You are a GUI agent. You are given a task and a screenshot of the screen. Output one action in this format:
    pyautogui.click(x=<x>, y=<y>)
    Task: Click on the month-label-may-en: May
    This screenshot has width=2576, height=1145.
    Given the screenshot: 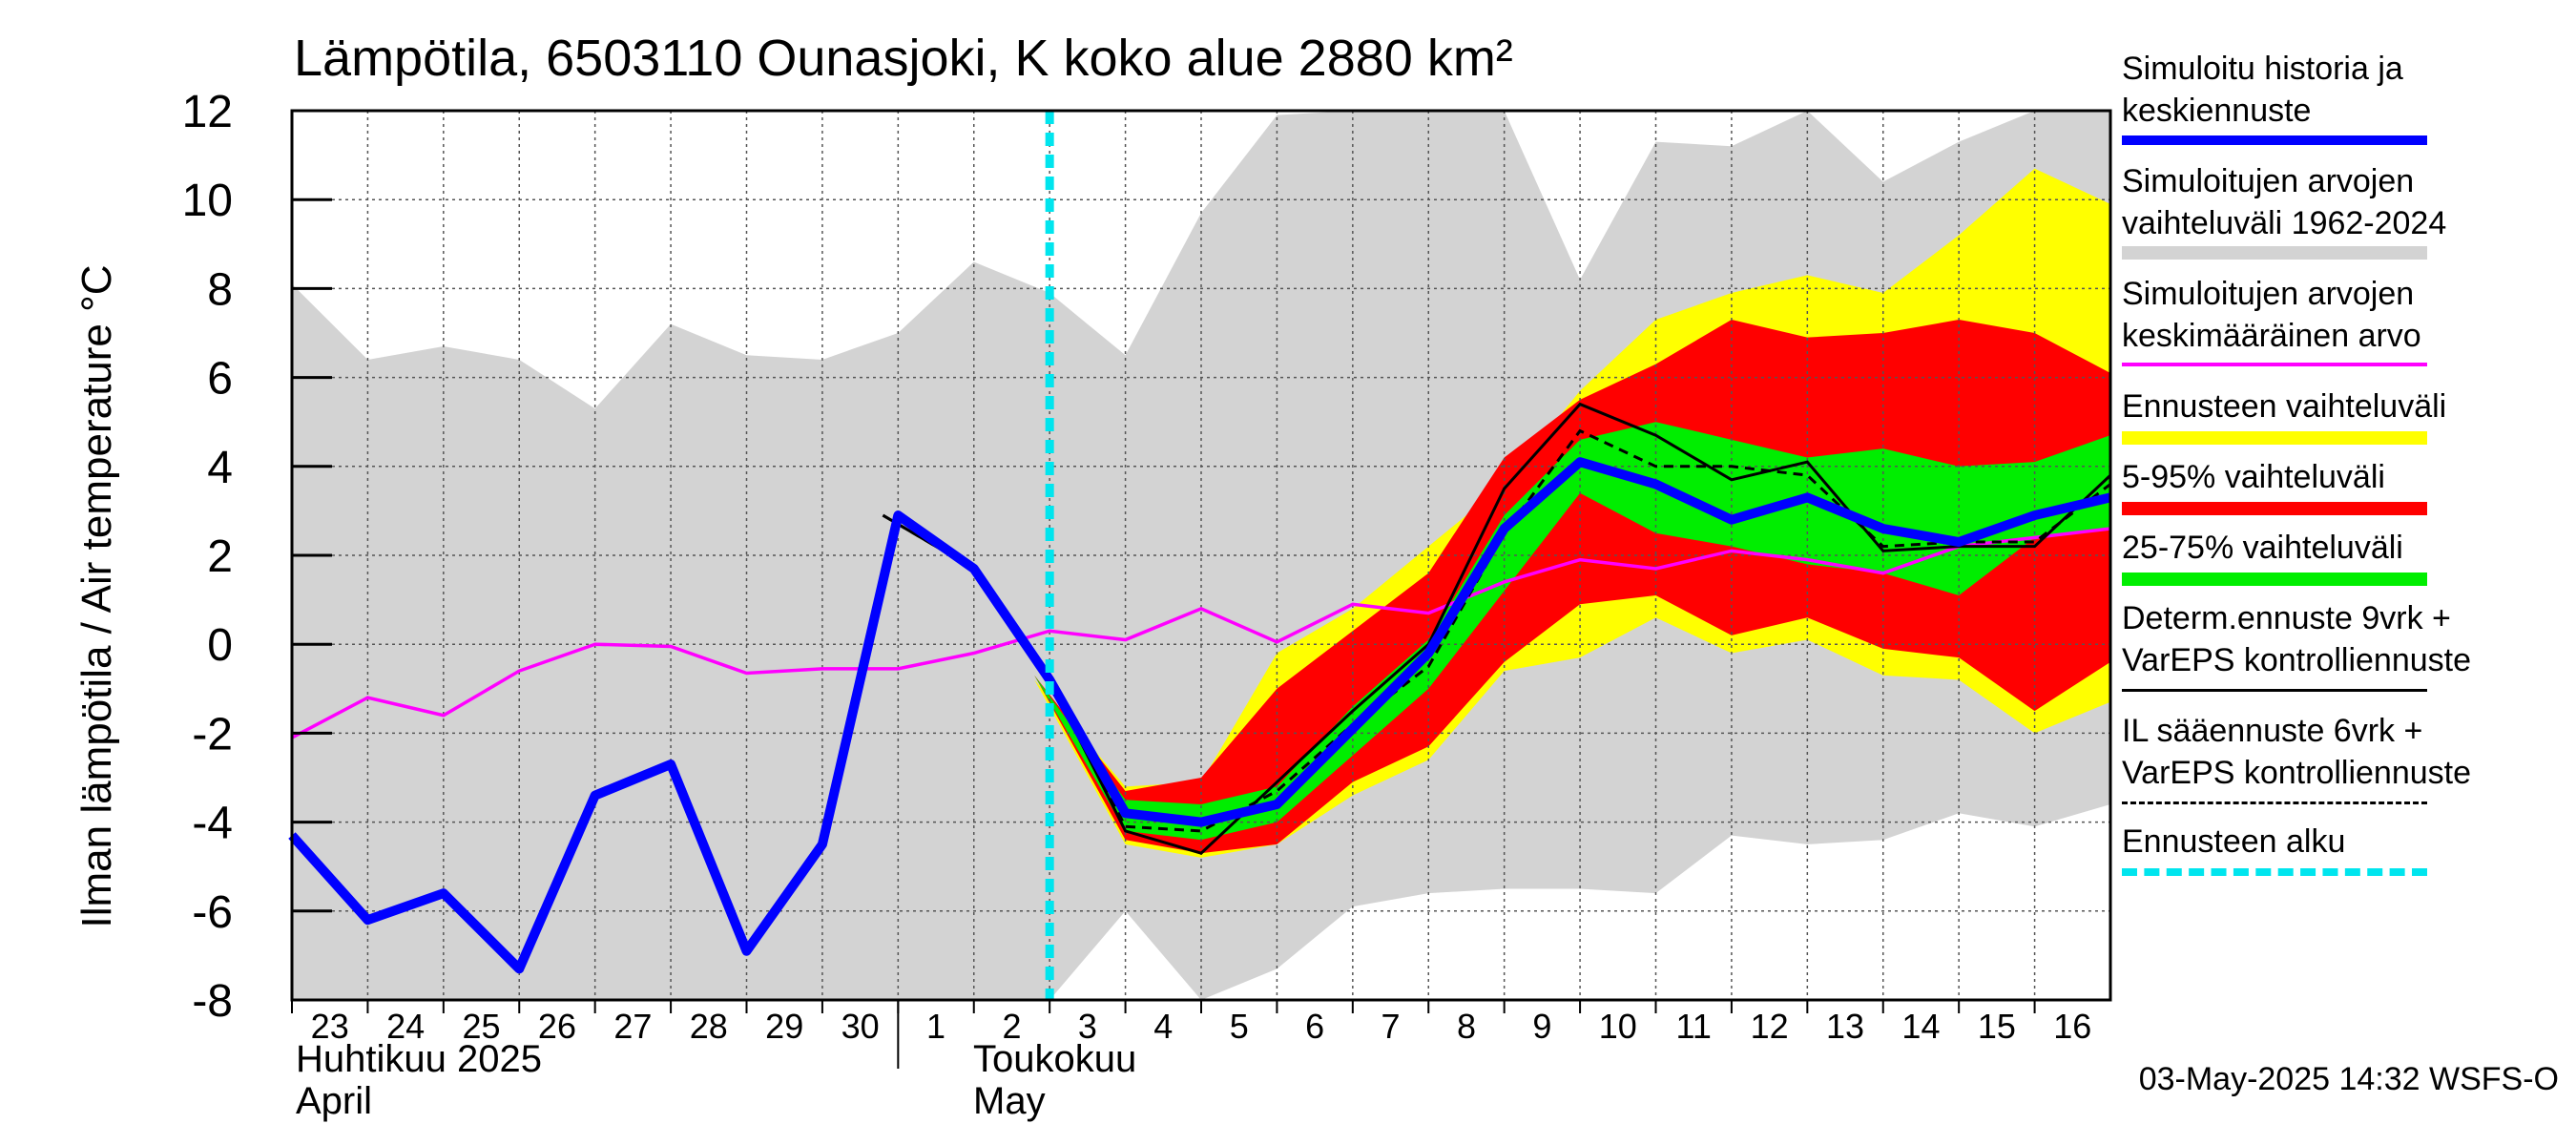 What is the action you would take?
    pyautogui.click(x=1009, y=1101)
    